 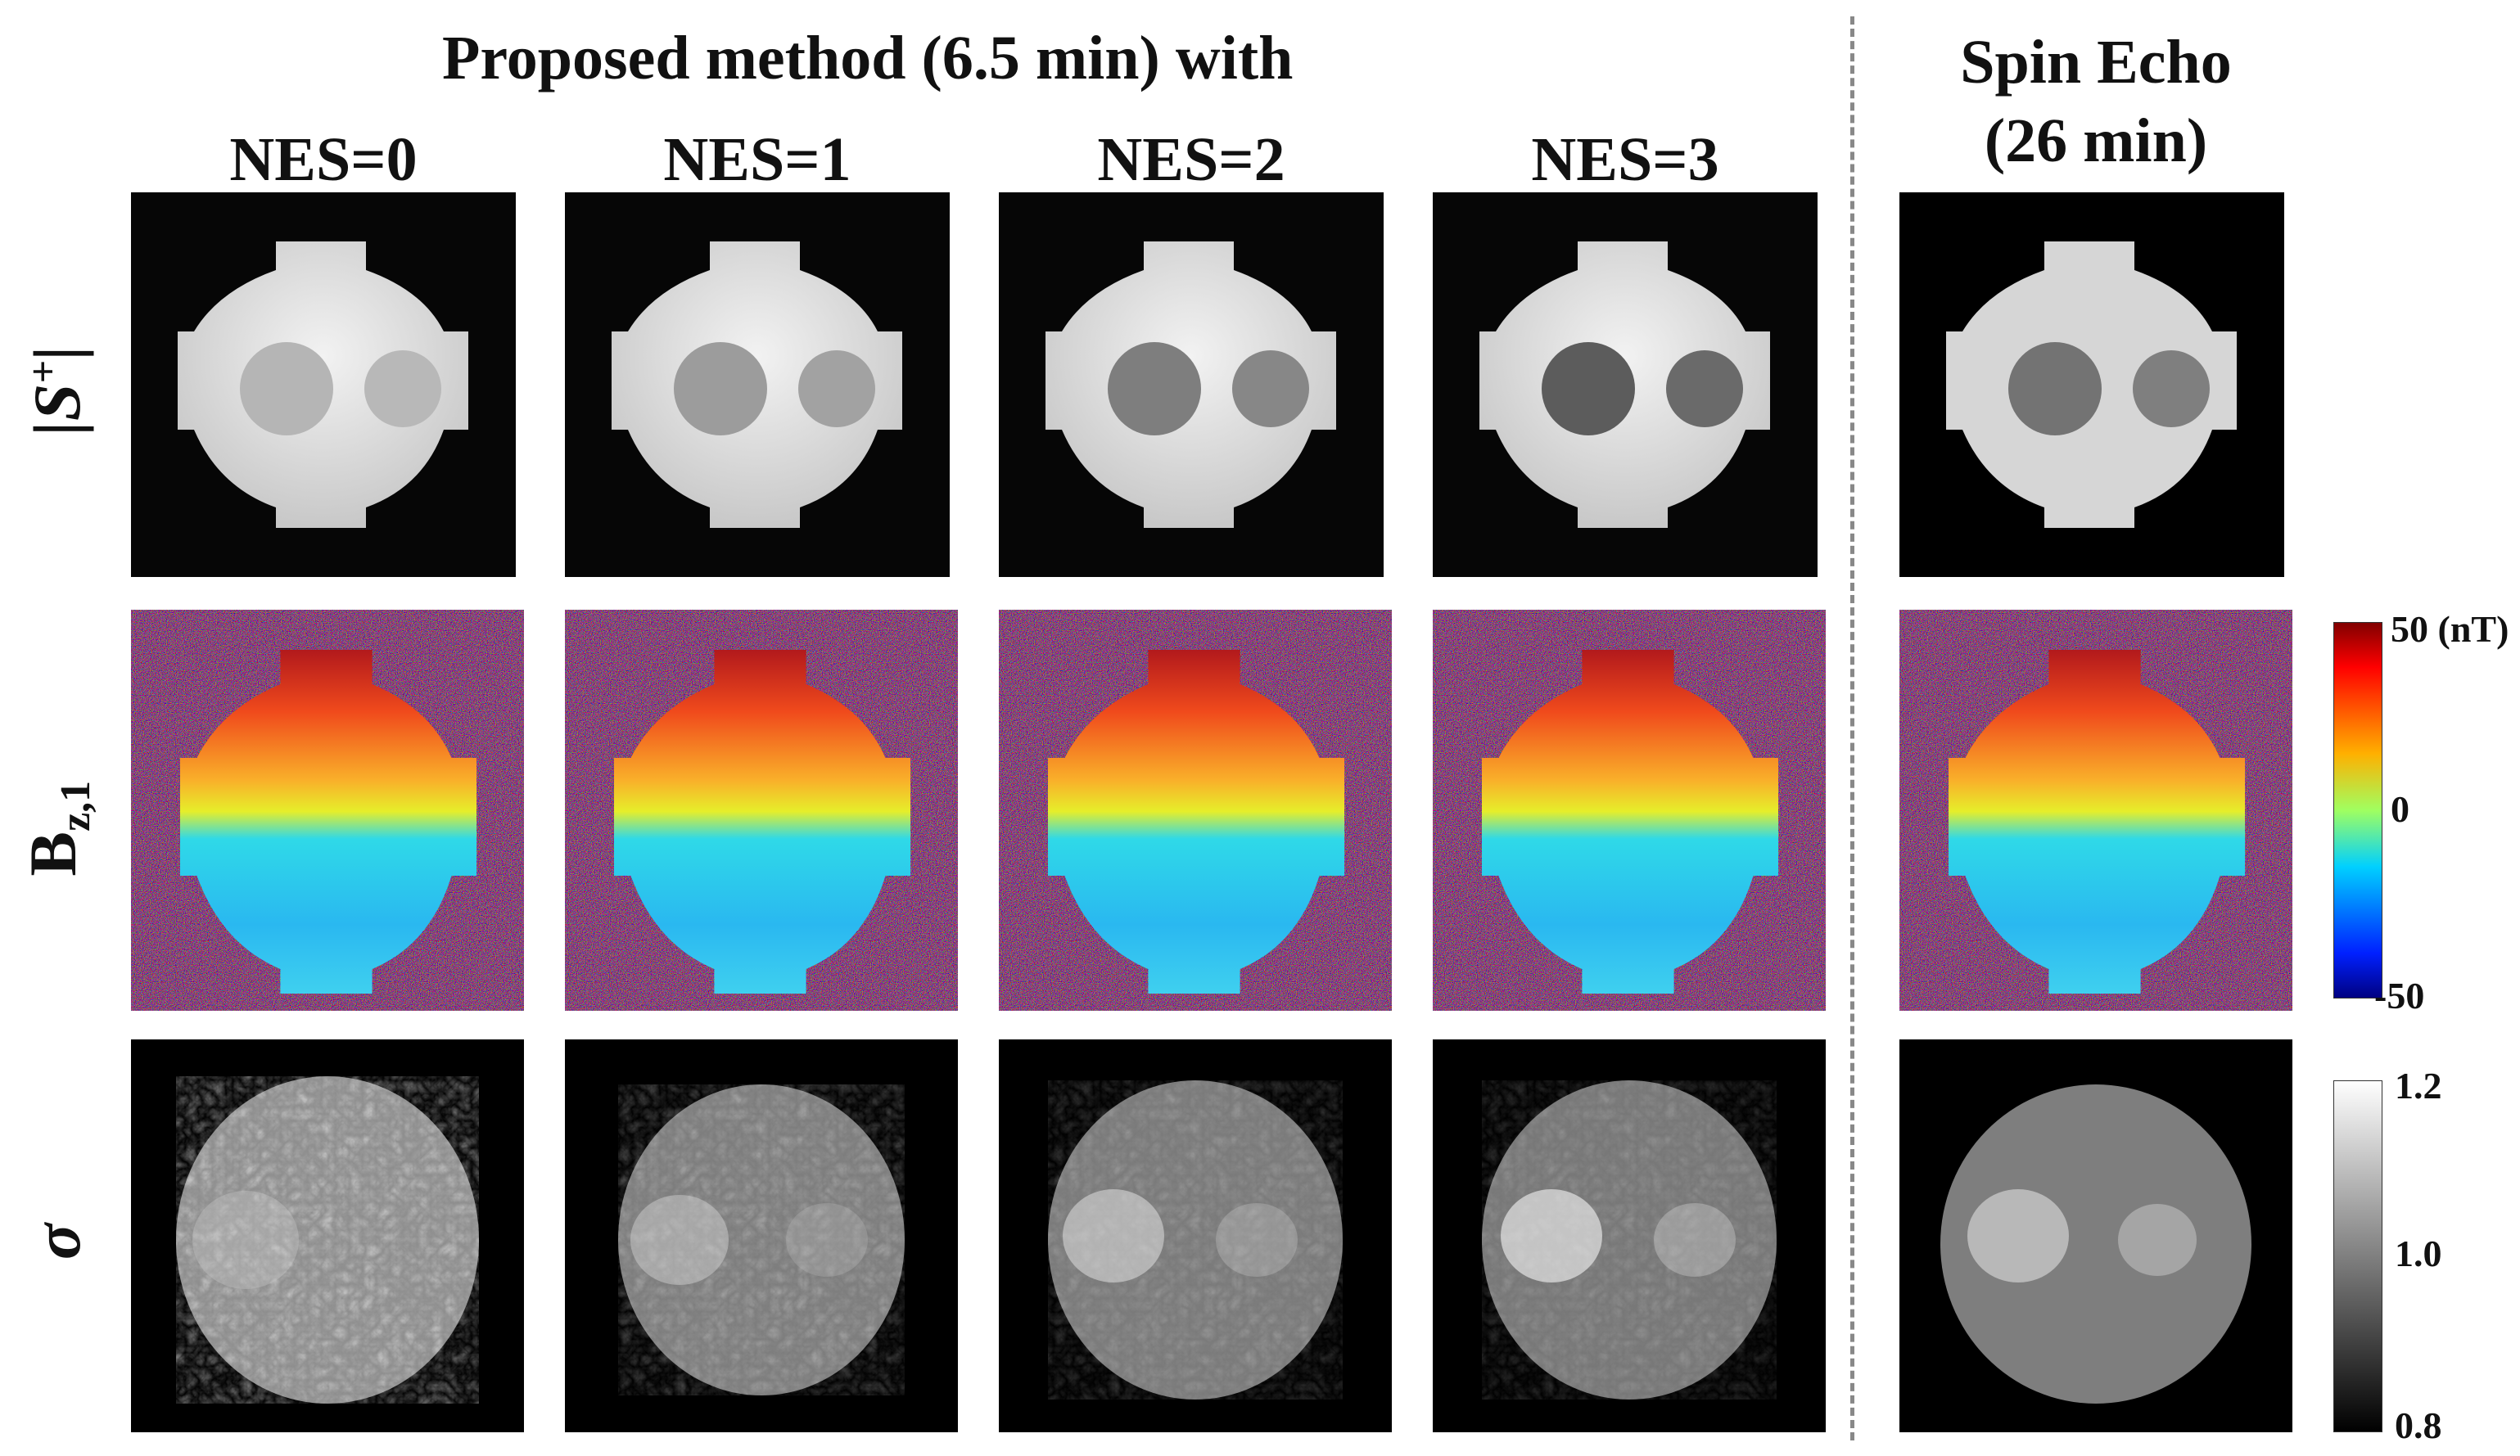 What do you see at coordinates (1629, 810) in the screenshot?
I see `bz-map-nes3` at bounding box center [1629, 810].